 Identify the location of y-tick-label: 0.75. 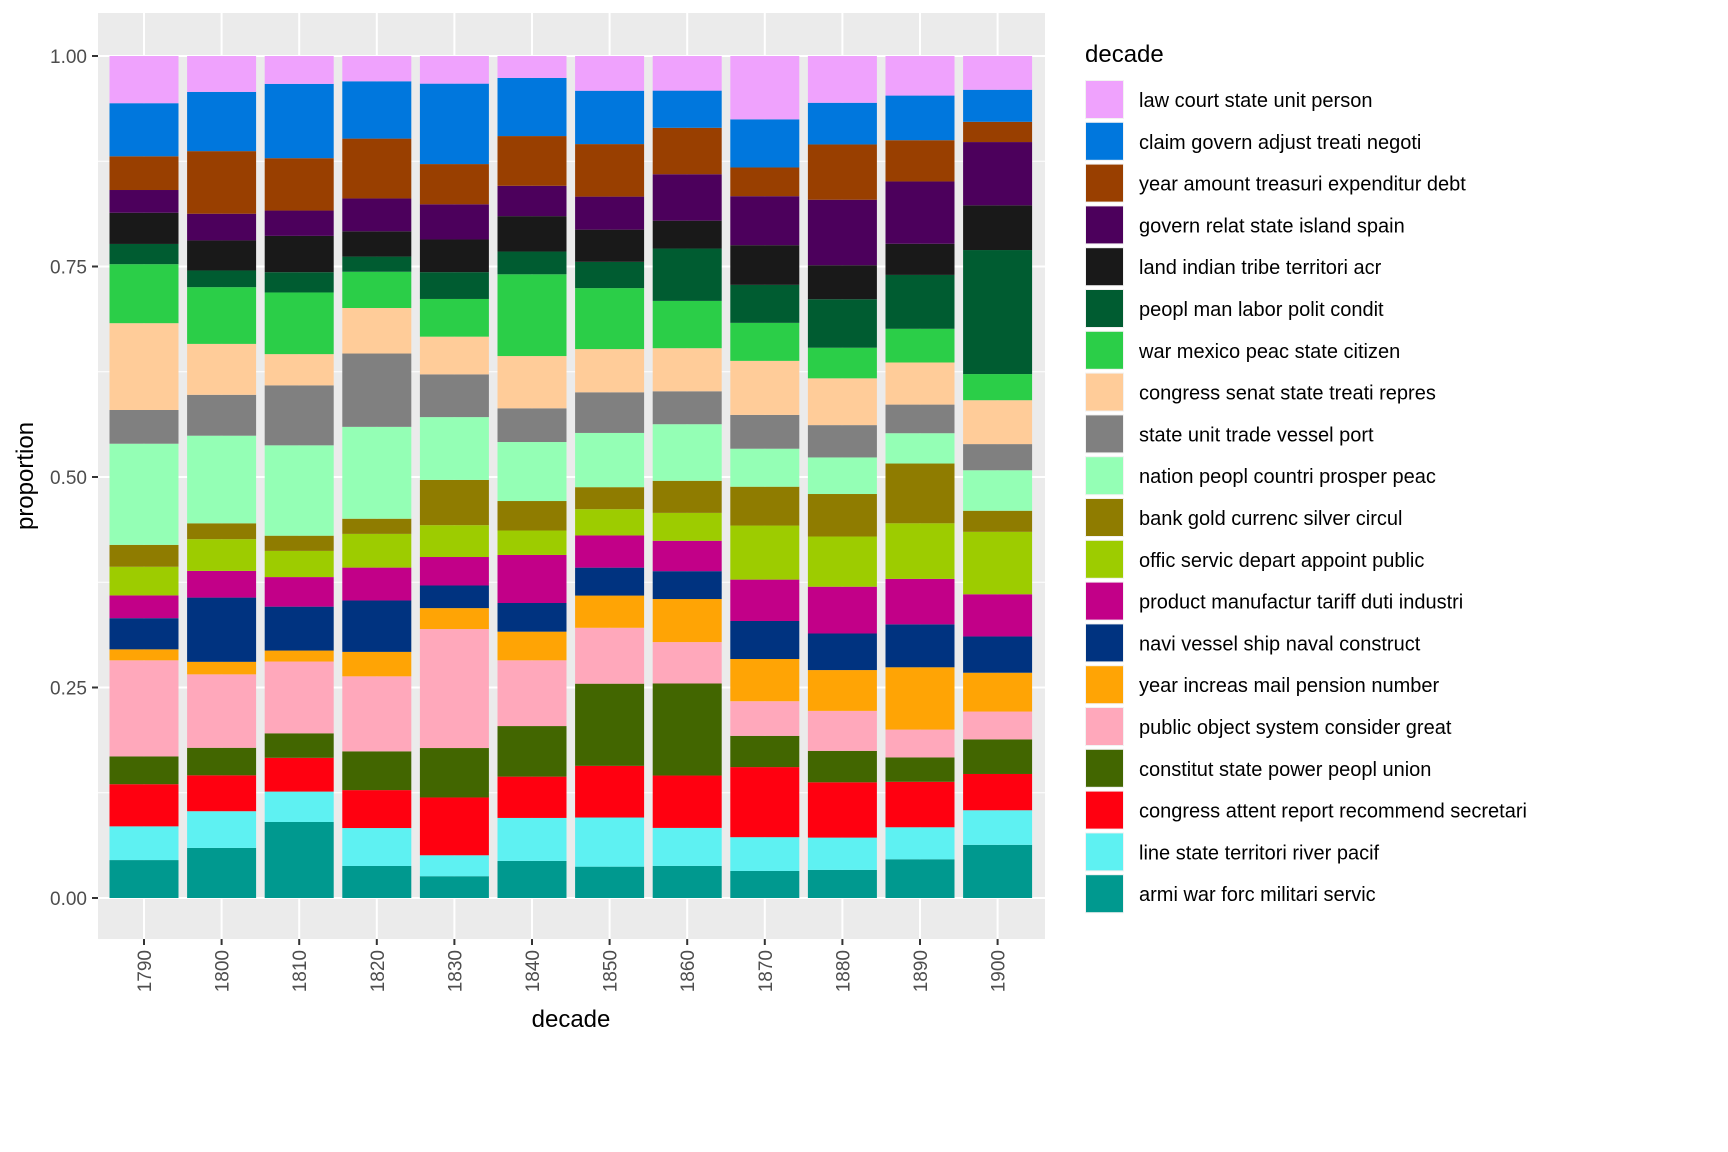
(68, 268).